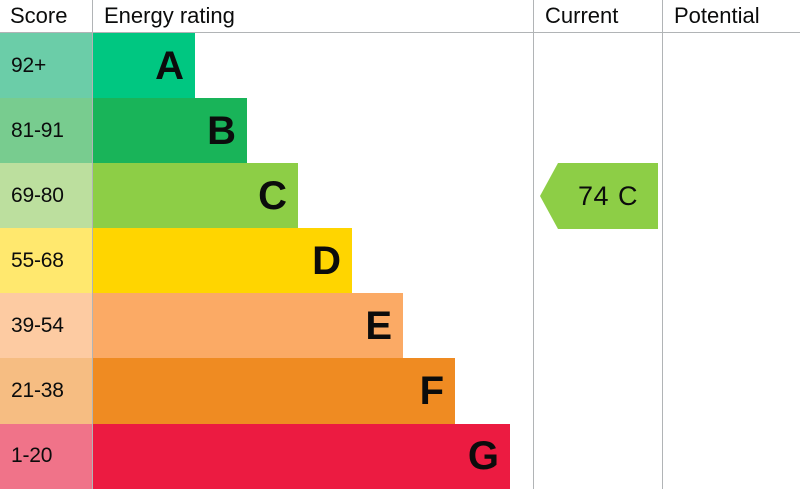  I want to click on column-header-current: Current, so click(582, 15).